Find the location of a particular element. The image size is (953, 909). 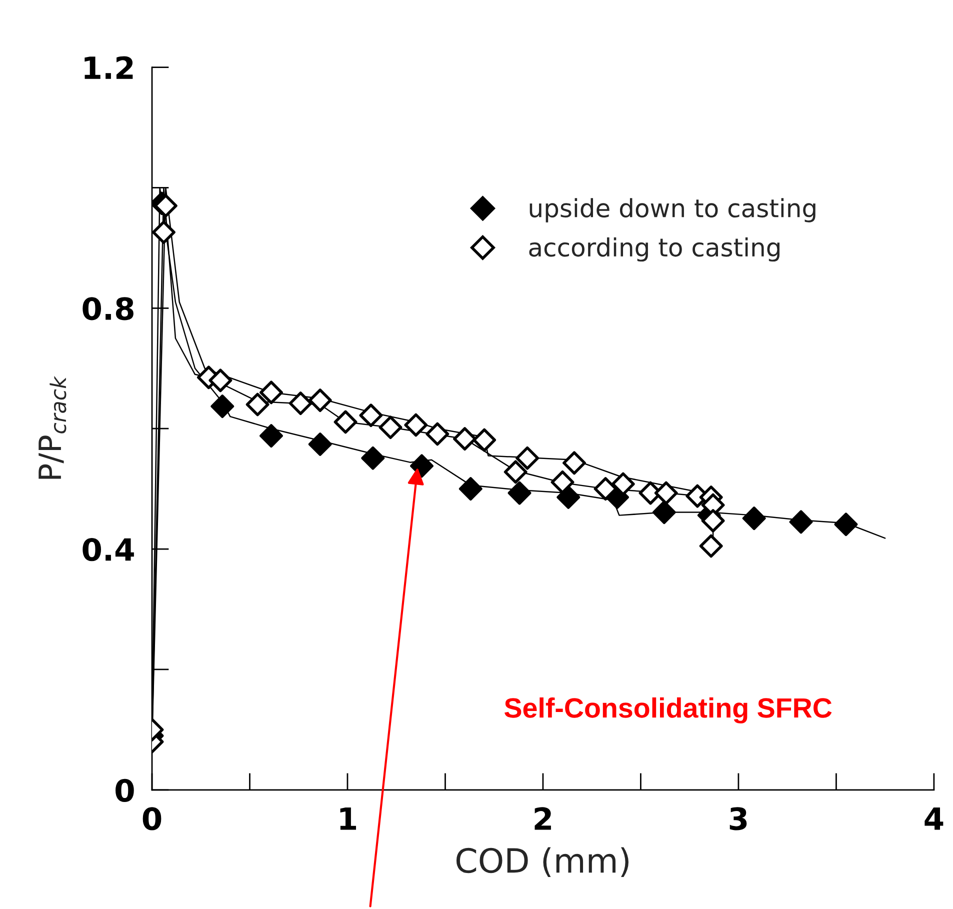

x-tick-label: 1 is located at coordinates (348, 819).